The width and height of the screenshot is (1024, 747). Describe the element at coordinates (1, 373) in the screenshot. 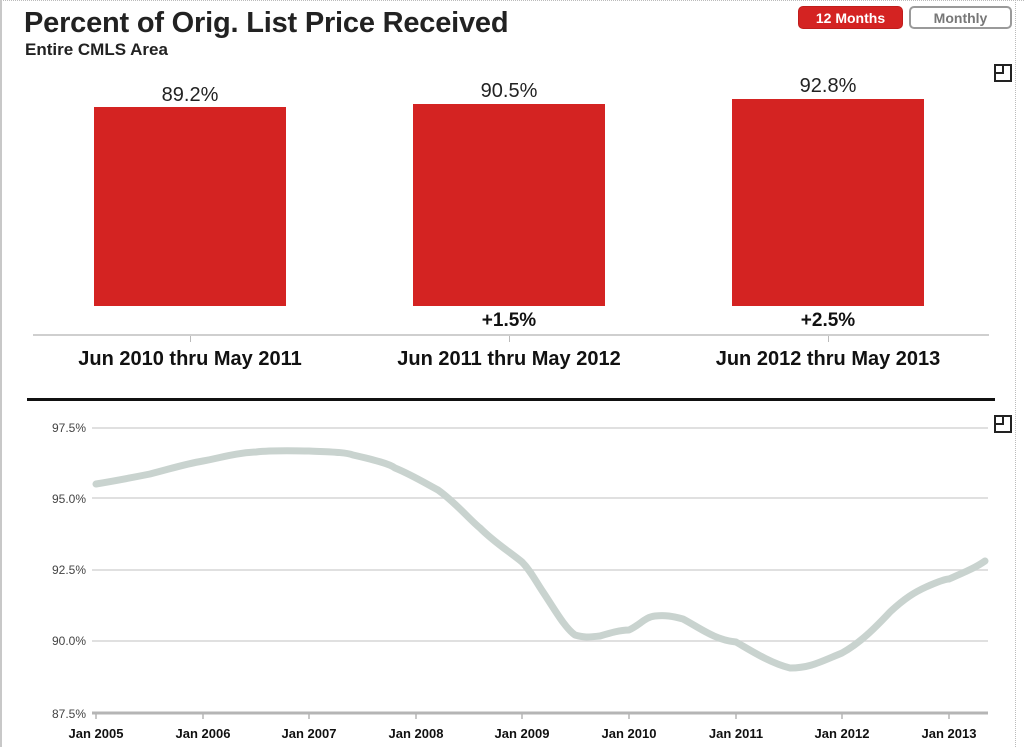

I see `frame-left-border` at that location.